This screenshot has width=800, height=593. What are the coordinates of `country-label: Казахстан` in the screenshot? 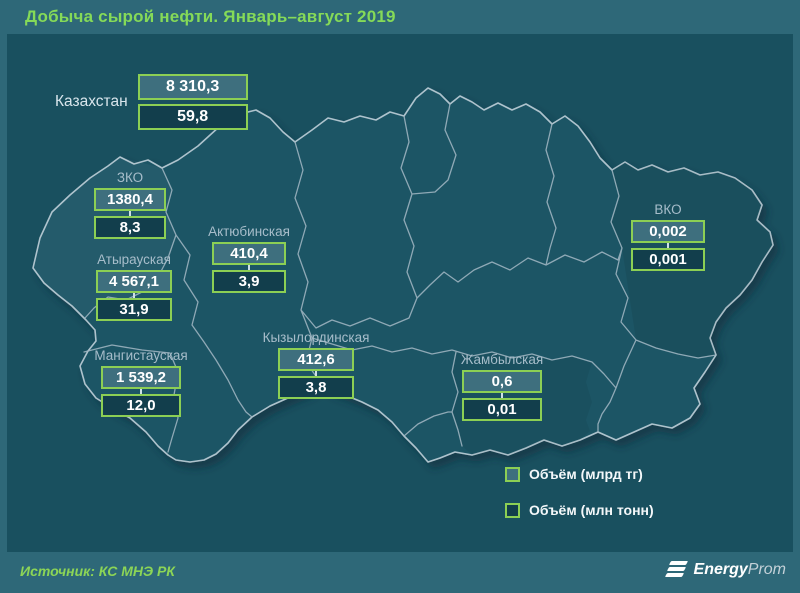 It's located at (91, 101).